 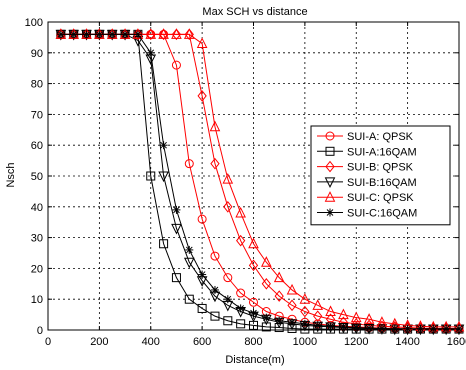 What do you see at coordinates (380, 175) in the screenshot?
I see `legend-box` at bounding box center [380, 175].